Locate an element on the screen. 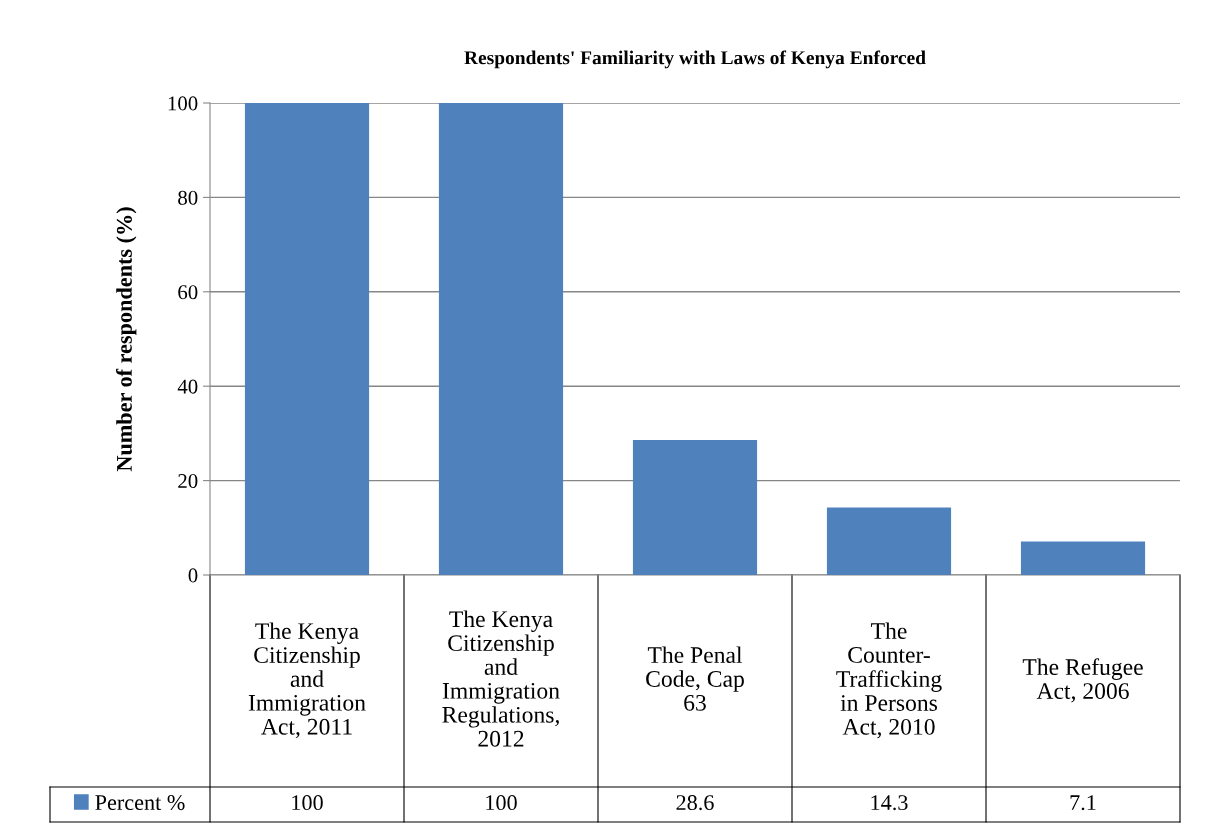 Image resolution: width=1211 pixels, height=827 pixels. data-label: 14.3 is located at coordinates (889, 803).